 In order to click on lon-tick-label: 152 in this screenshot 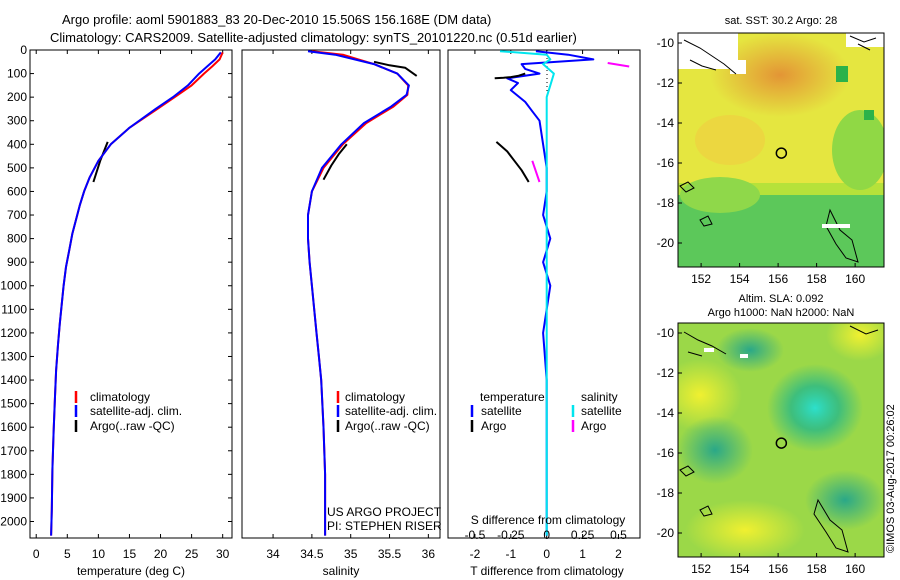, I will do `click(701, 279)`.